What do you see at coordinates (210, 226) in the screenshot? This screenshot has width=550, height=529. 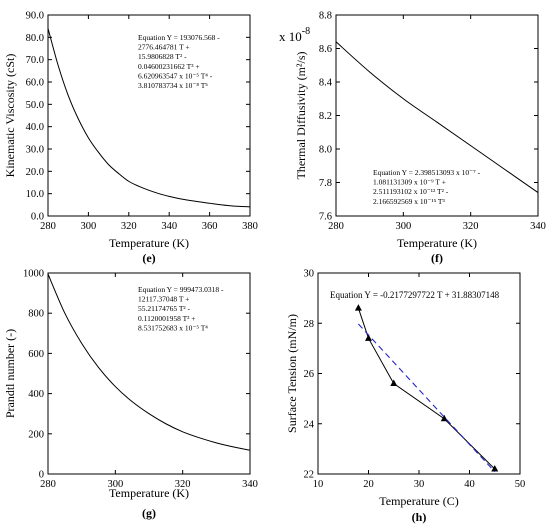 I see `x-tick-label: 360` at bounding box center [210, 226].